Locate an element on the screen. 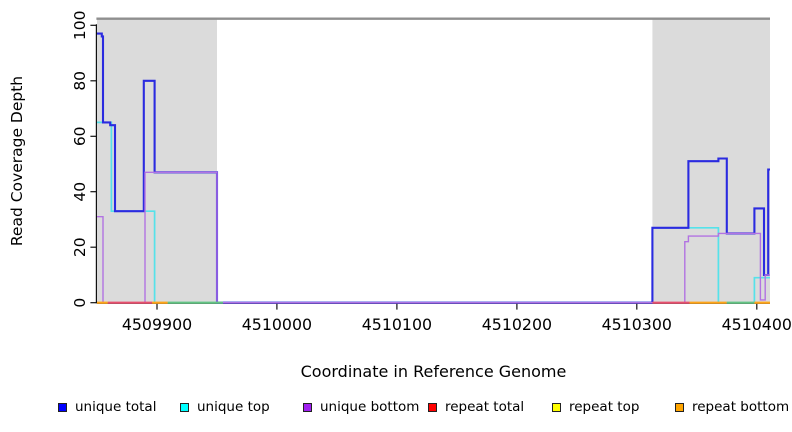  x-tick-label: 4510200 is located at coordinates (517, 324).